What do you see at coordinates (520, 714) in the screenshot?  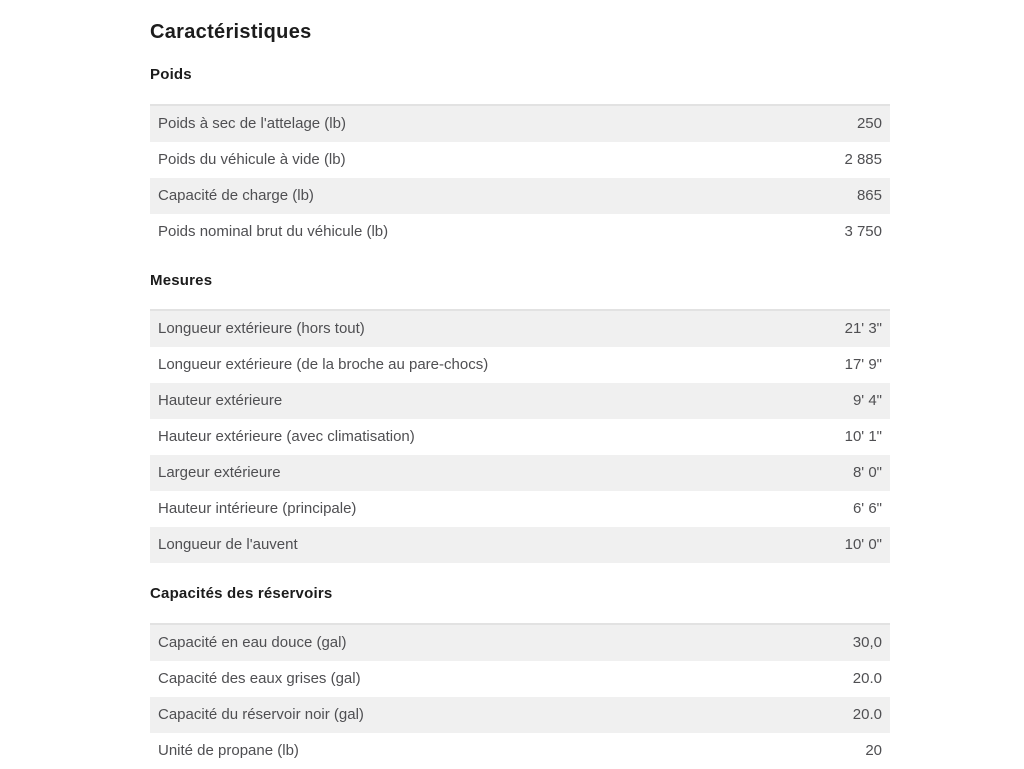 I see `table-row: Capacité du réservoir noir (gal) 20.0` at bounding box center [520, 714].